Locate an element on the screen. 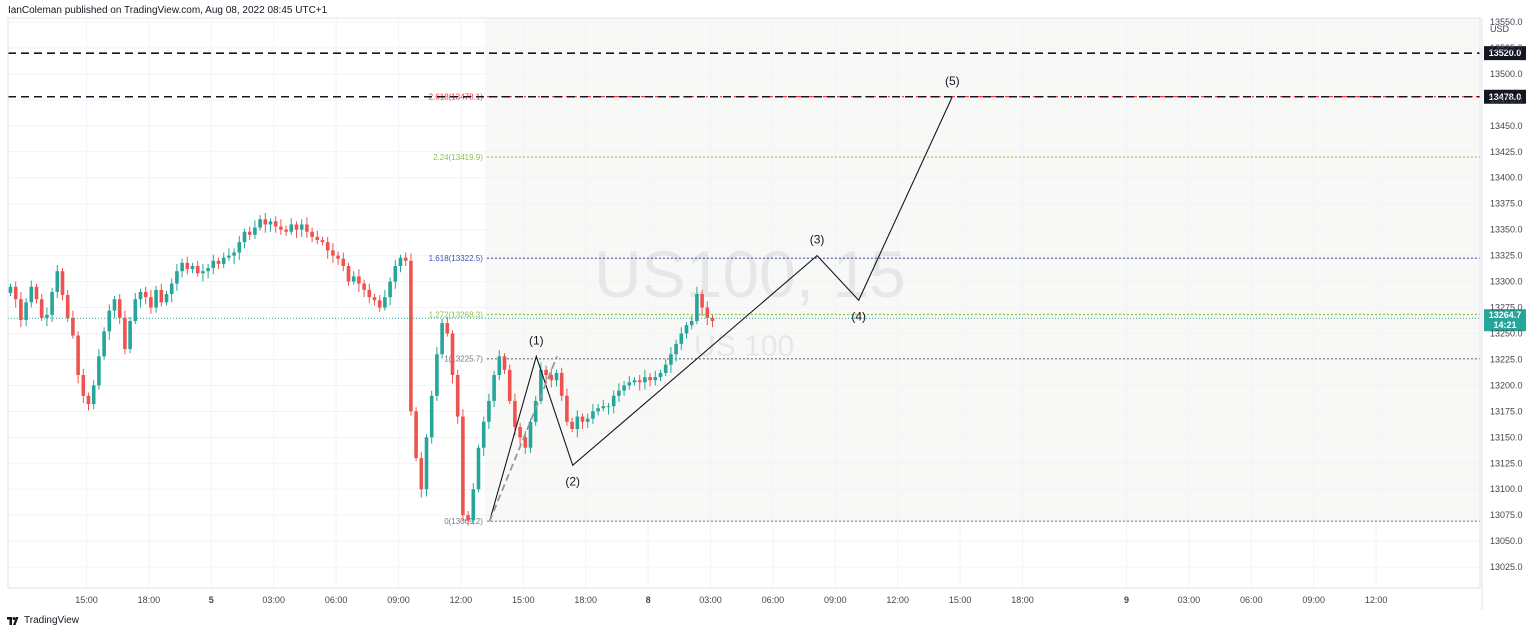 The height and width of the screenshot is (635, 1536). y-tick-label: 13150.0 is located at coordinates (1506, 437).